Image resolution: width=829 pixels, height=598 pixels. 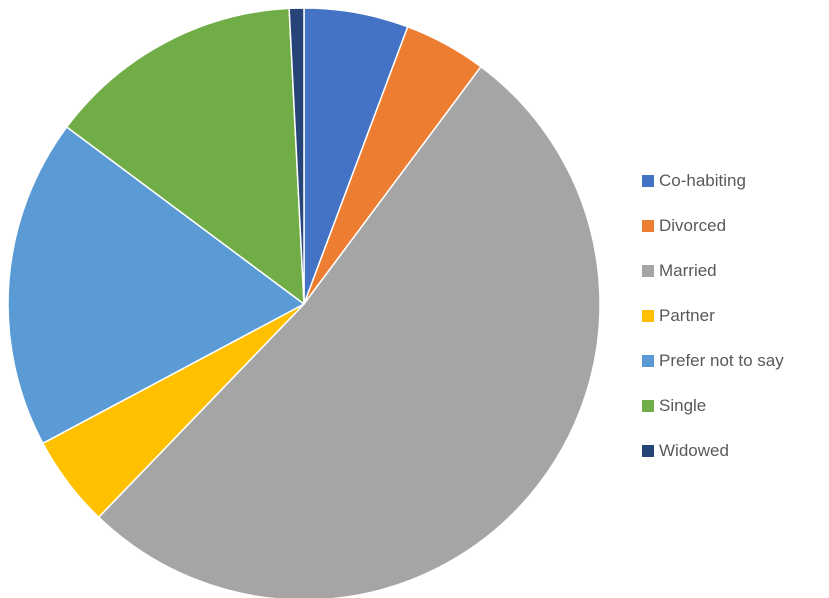 I want to click on legend-item-divorced: Divorced, so click(x=713, y=225).